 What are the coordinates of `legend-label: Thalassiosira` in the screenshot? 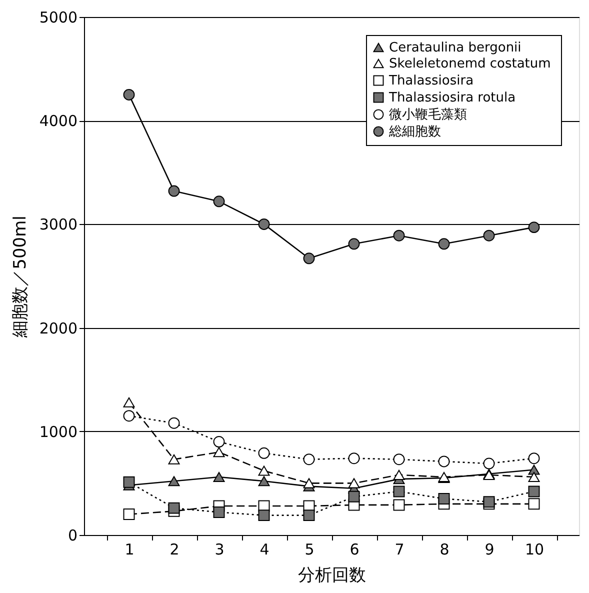 It's located at (431, 81).